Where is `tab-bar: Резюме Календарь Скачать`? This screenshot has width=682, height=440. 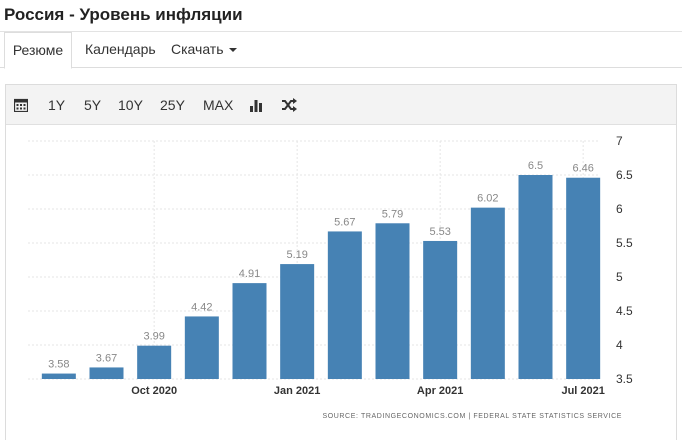 tab-bar: Резюме Календарь Скачать is located at coordinates (341, 50).